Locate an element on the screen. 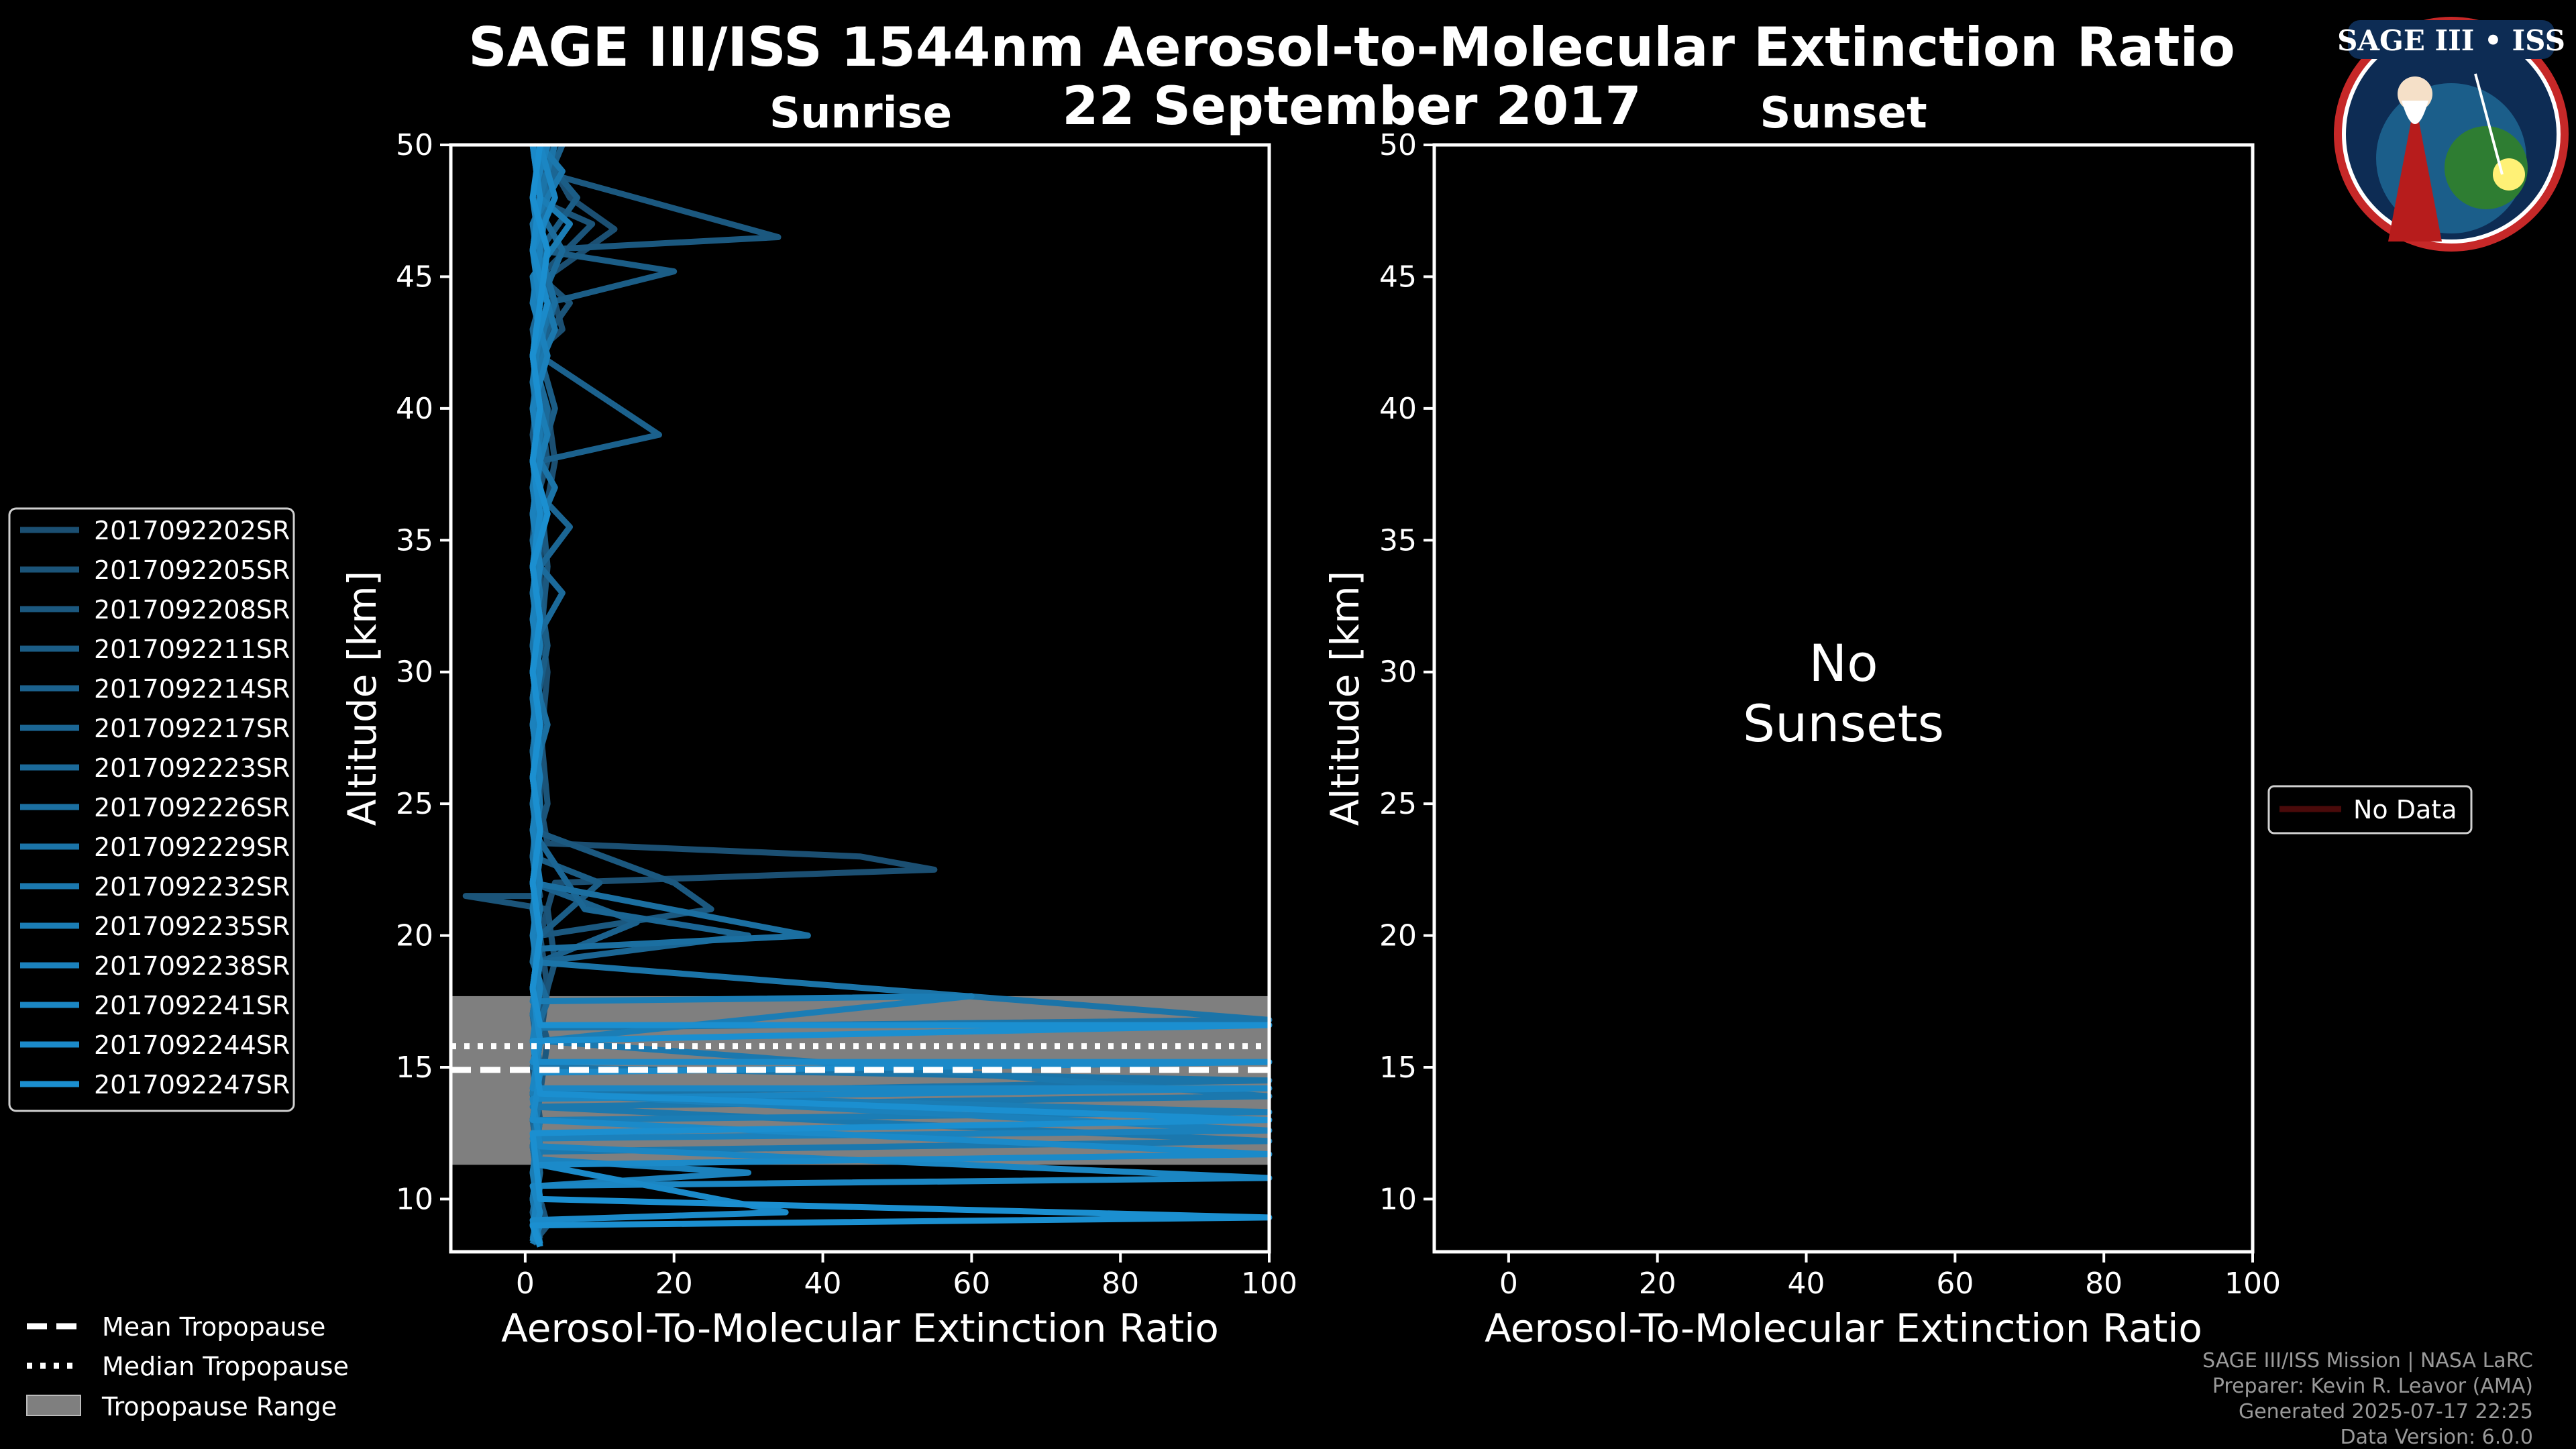 The width and height of the screenshot is (2576, 1449). sunrise-y-tick-label: 45 is located at coordinates (414, 277).